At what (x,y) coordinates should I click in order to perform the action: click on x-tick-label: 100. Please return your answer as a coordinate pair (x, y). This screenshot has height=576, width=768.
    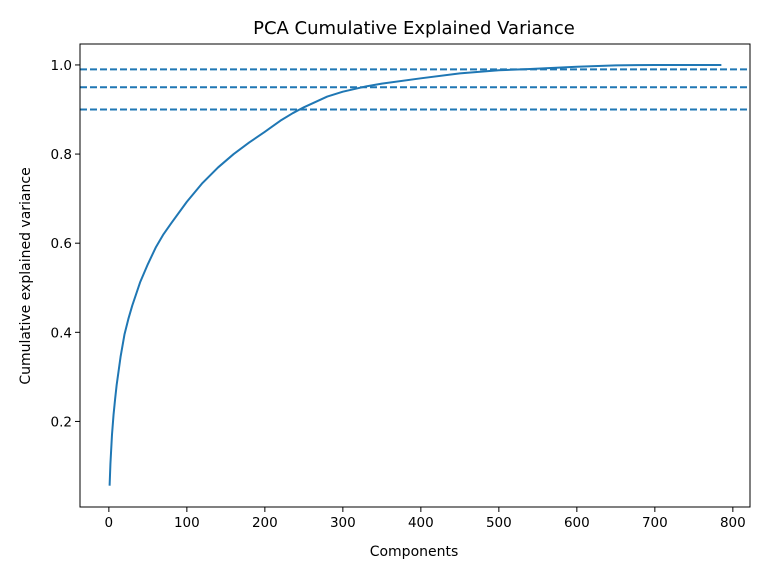
    Looking at the image, I should click on (187, 523).